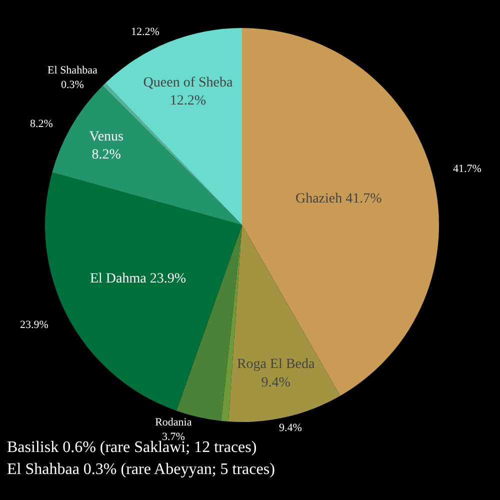 This screenshot has width=500, height=500. Describe the element at coordinates (106, 136) in the screenshot. I see `slice-label: Venus` at that location.